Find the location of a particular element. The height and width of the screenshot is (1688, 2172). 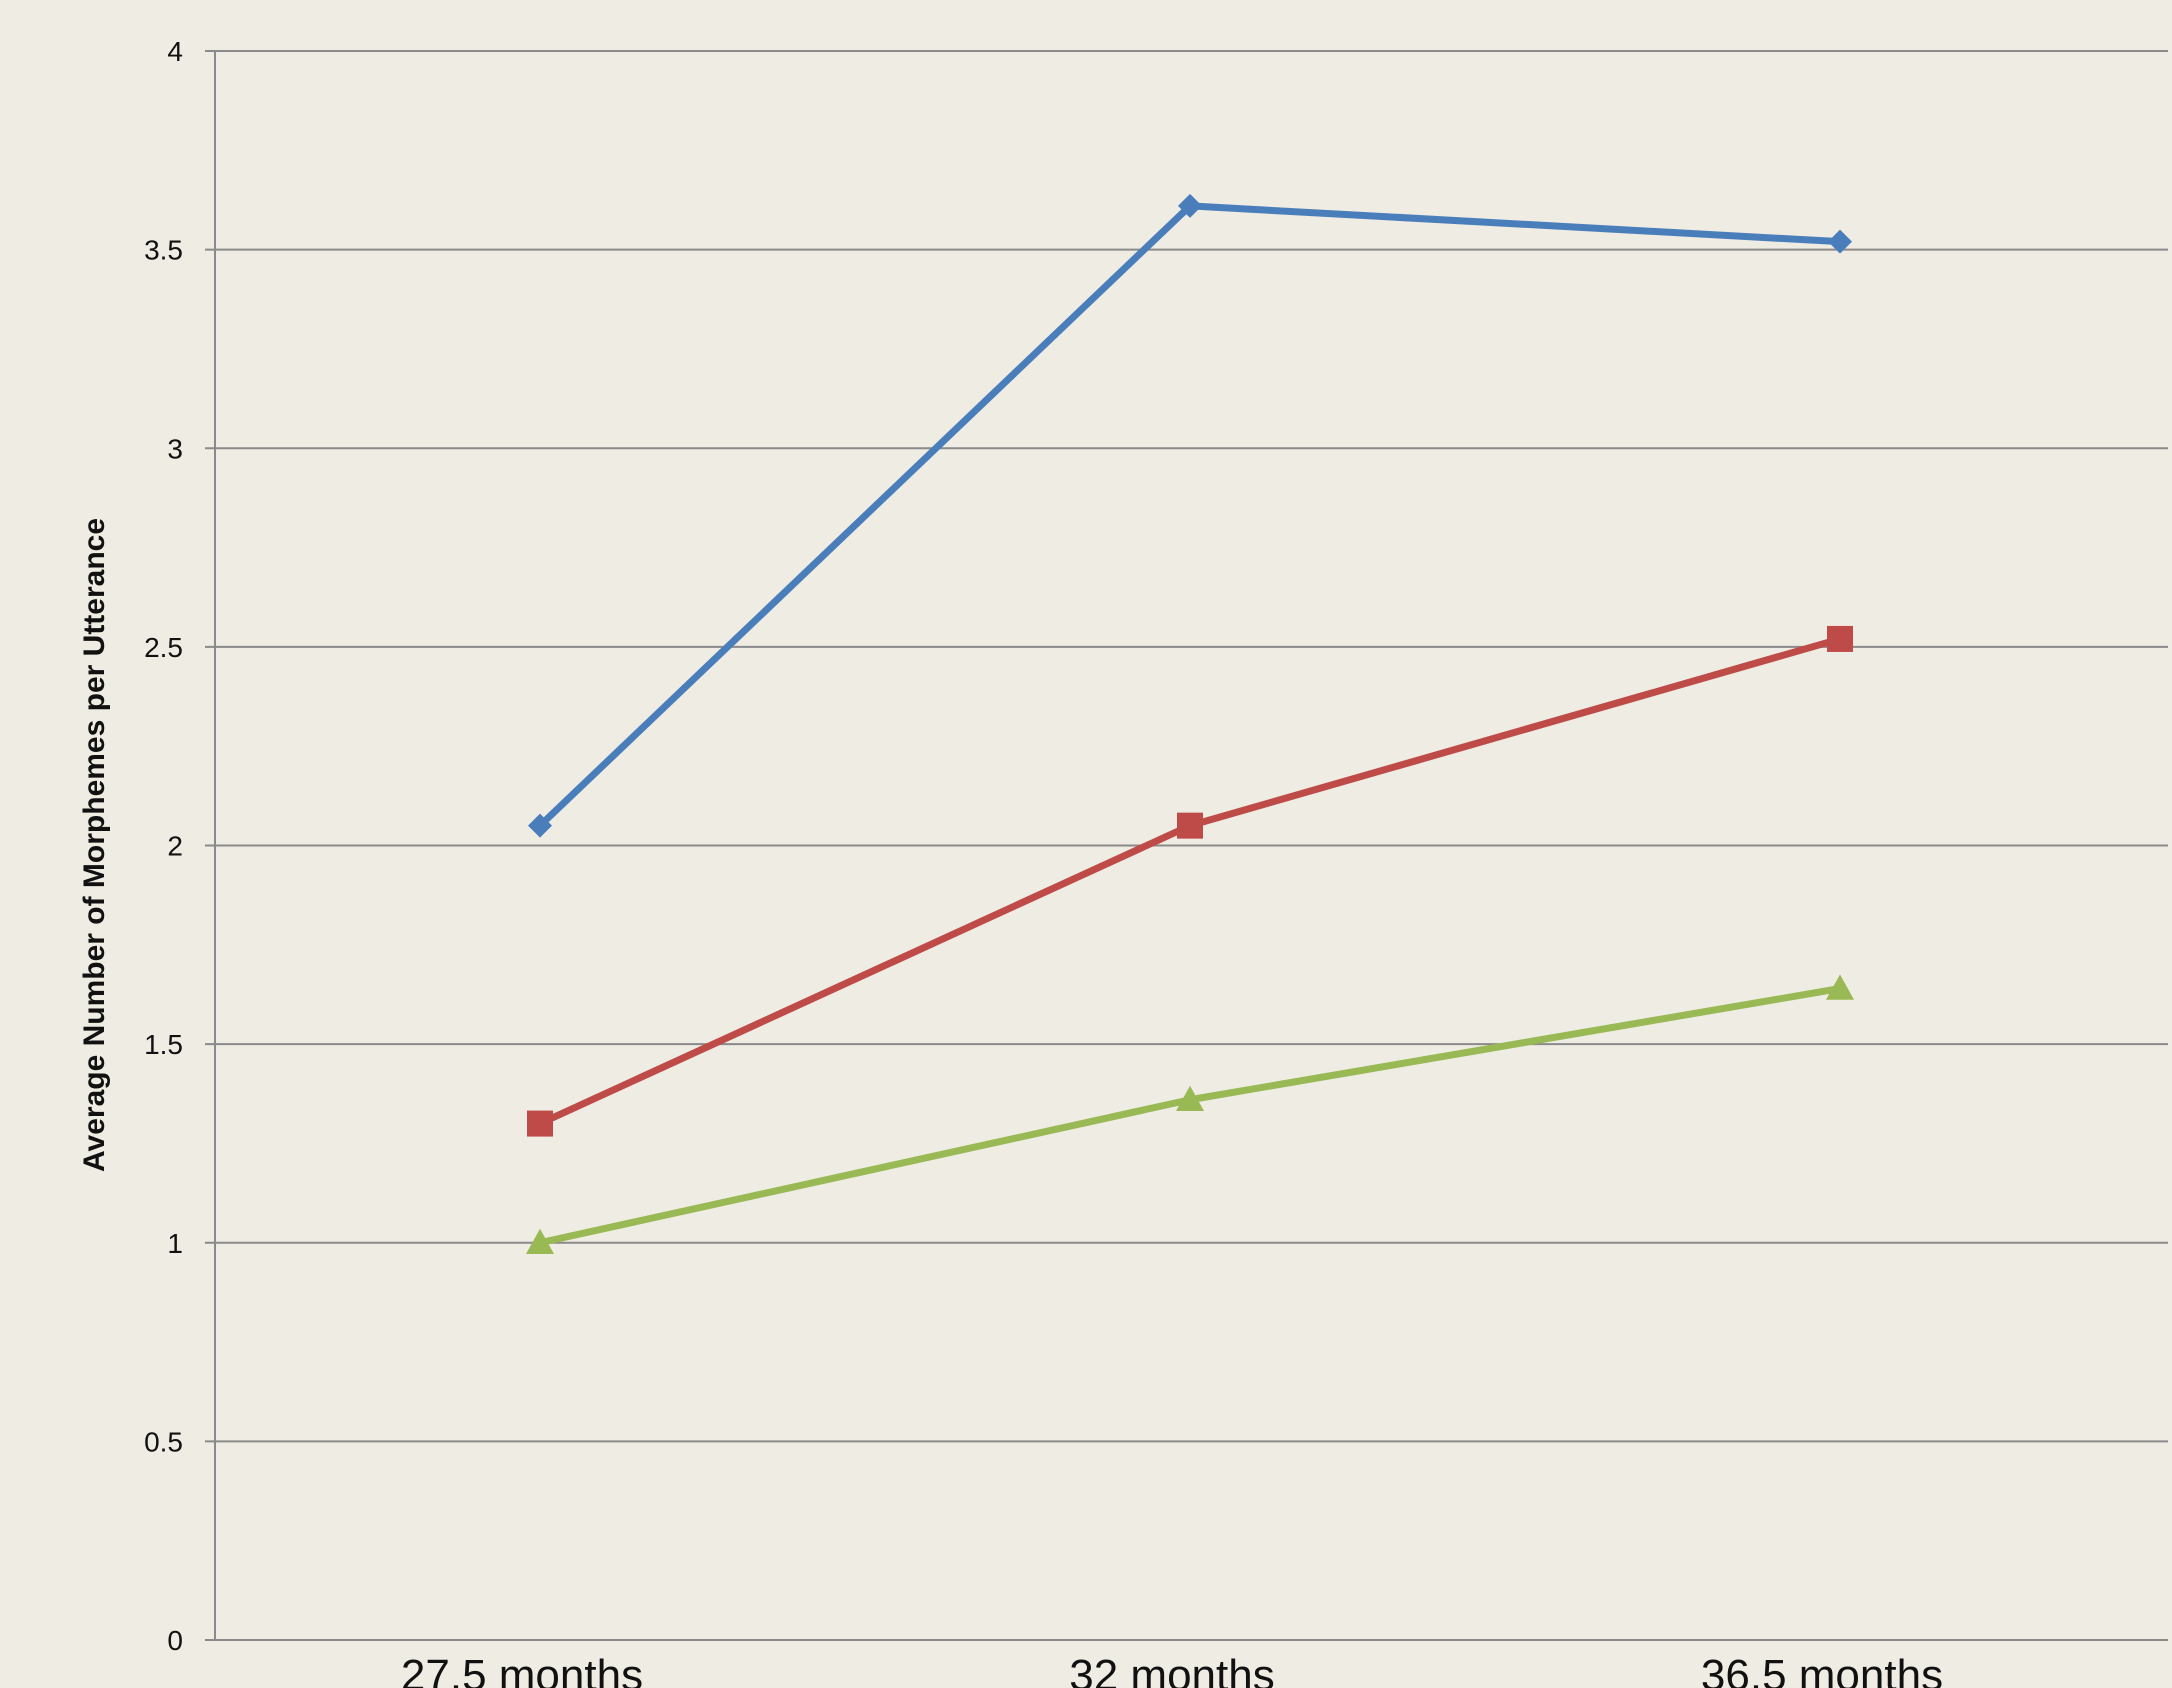

y-tick-label: 1 is located at coordinates (175, 1243).